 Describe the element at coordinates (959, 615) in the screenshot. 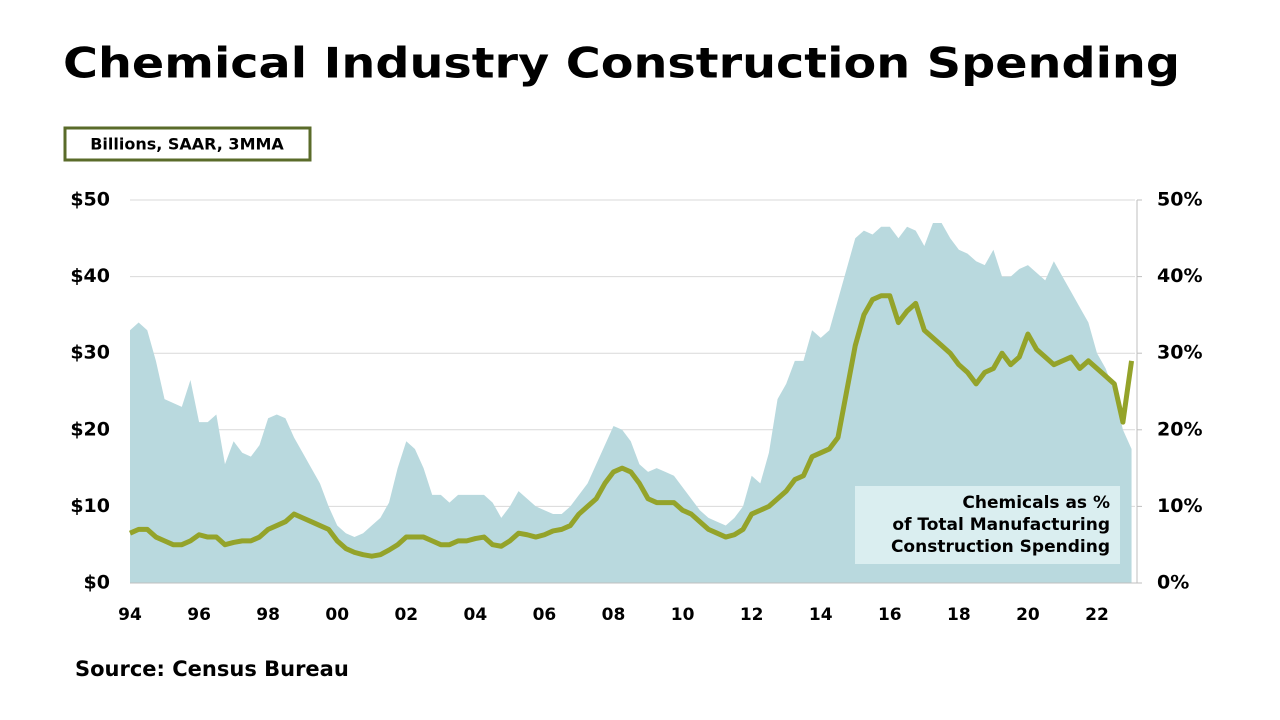

I see `x-tick-label: 18` at that location.